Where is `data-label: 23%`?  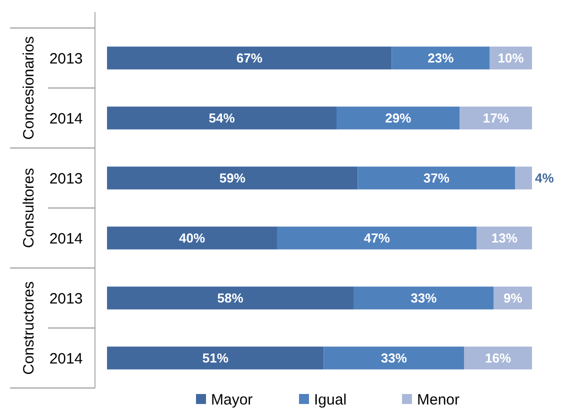 data-label: 23% is located at coordinates (441, 58).